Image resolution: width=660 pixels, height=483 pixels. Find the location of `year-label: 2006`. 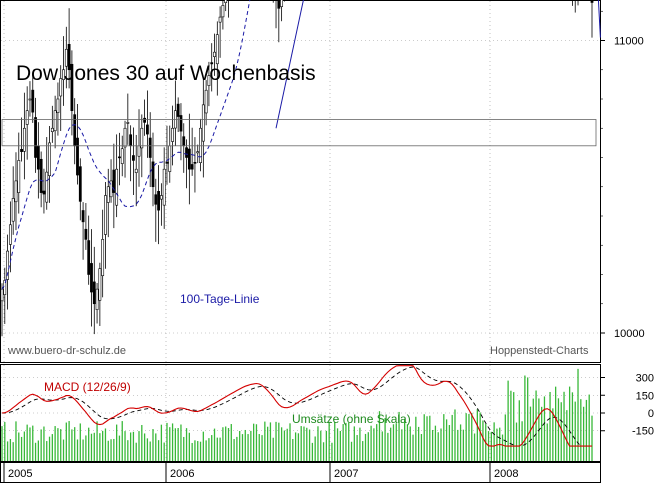

year-label: 2006 is located at coordinates (182, 474).